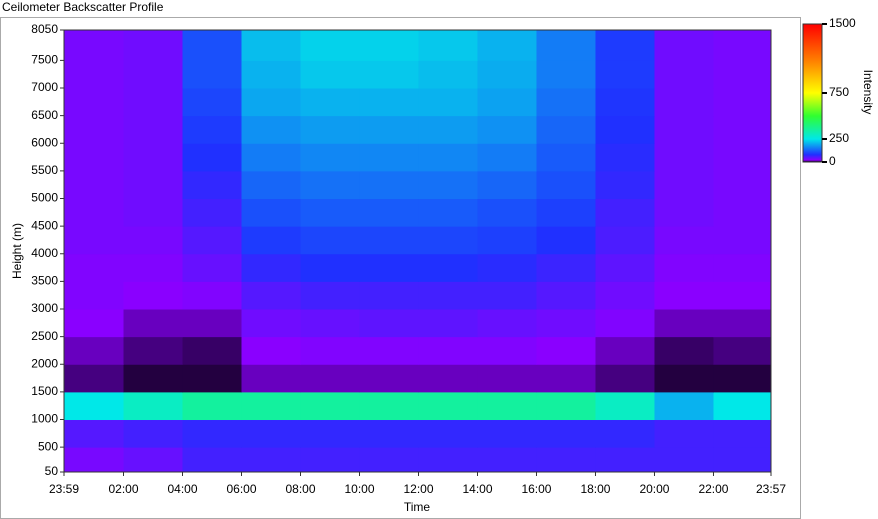 The height and width of the screenshot is (519, 878). What do you see at coordinates (839, 92) in the screenshot?
I see `colorbar-tick-label: 750` at bounding box center [839, 92].